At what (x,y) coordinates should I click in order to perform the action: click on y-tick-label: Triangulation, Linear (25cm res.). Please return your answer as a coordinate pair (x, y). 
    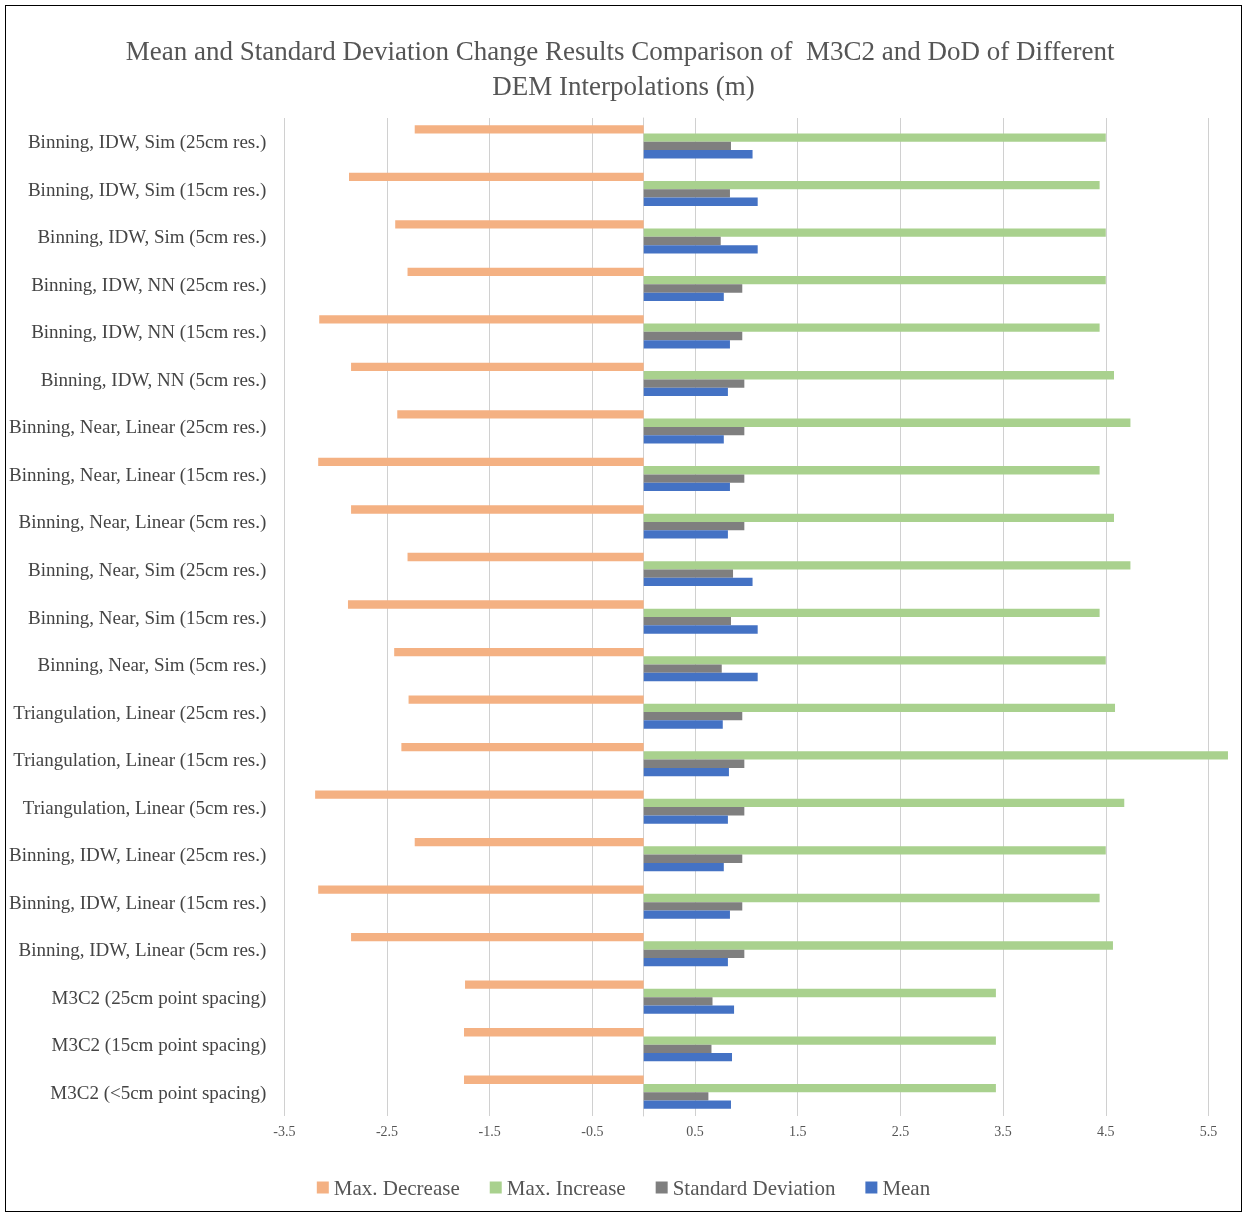
    Looking at the image, I should click on (140, 712).